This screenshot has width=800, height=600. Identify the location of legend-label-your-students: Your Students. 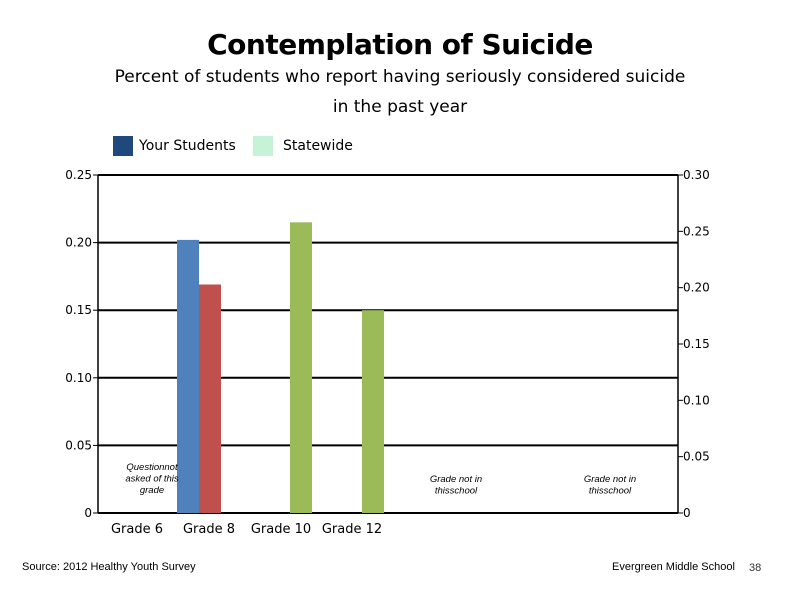
(187, 146).